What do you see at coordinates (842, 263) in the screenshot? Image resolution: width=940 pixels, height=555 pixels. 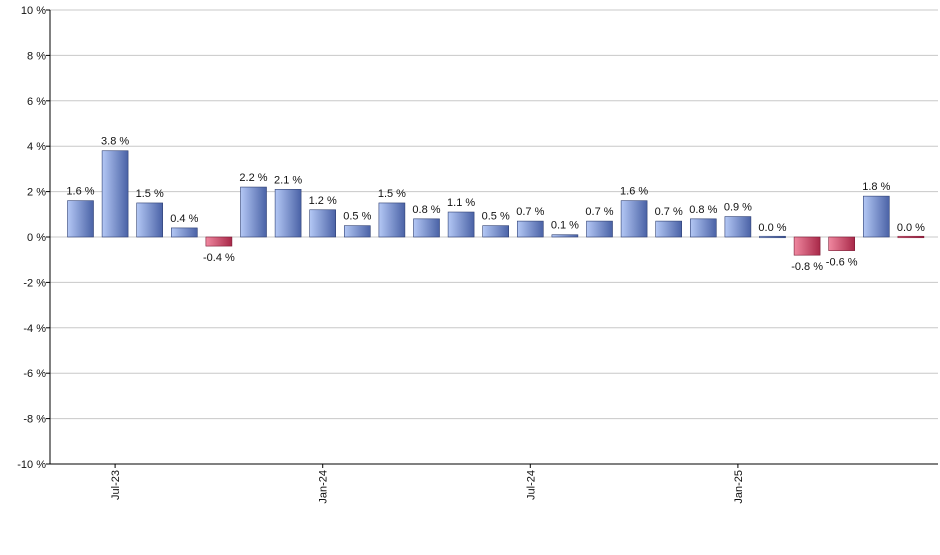 I see `bar-value-label: -0.6 %` at bounding box center [842, 263].